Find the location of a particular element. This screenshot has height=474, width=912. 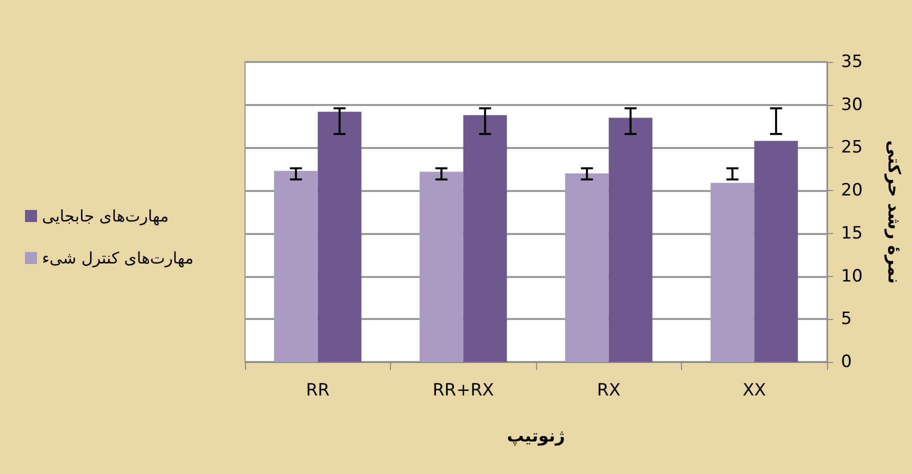

y-tick-label: 25 is located at coordinates (852, 148).